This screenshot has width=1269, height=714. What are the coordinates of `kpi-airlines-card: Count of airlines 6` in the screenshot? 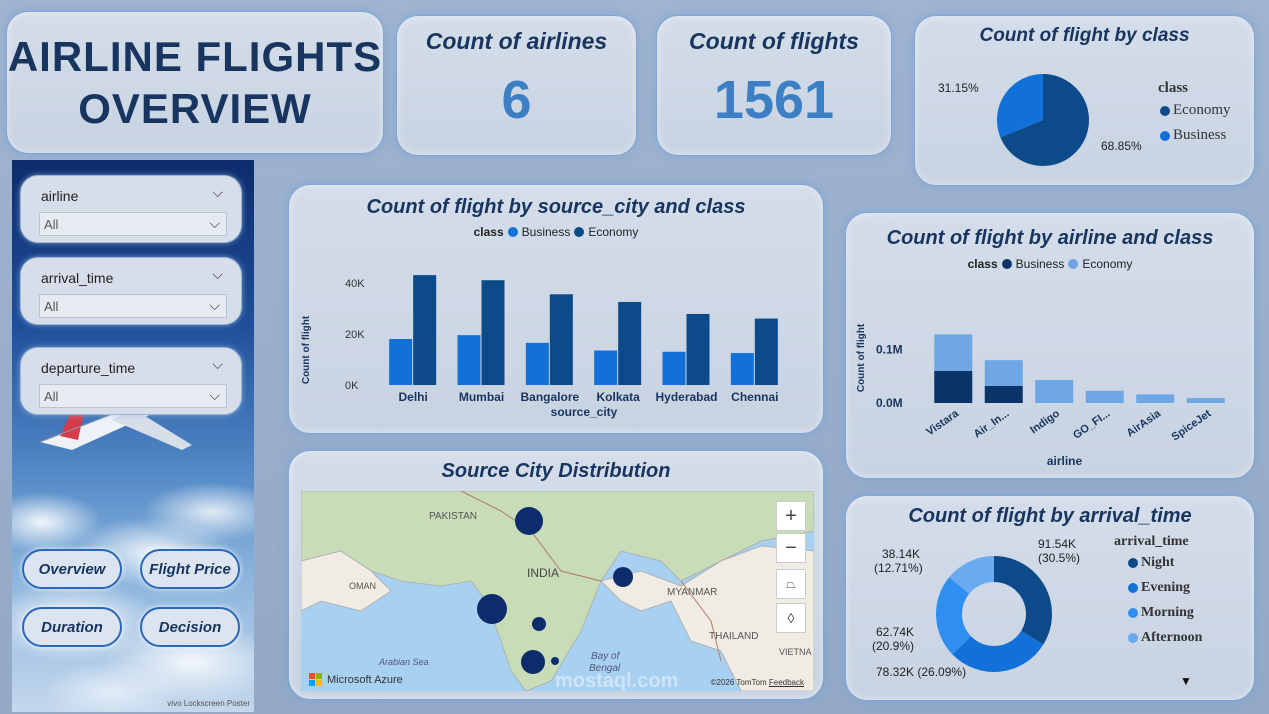 It's located at (516, 85).